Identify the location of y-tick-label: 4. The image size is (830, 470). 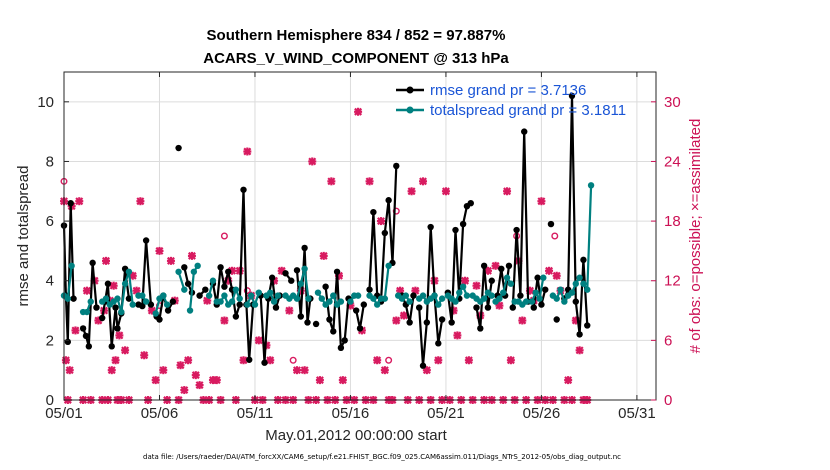
(50, 281).